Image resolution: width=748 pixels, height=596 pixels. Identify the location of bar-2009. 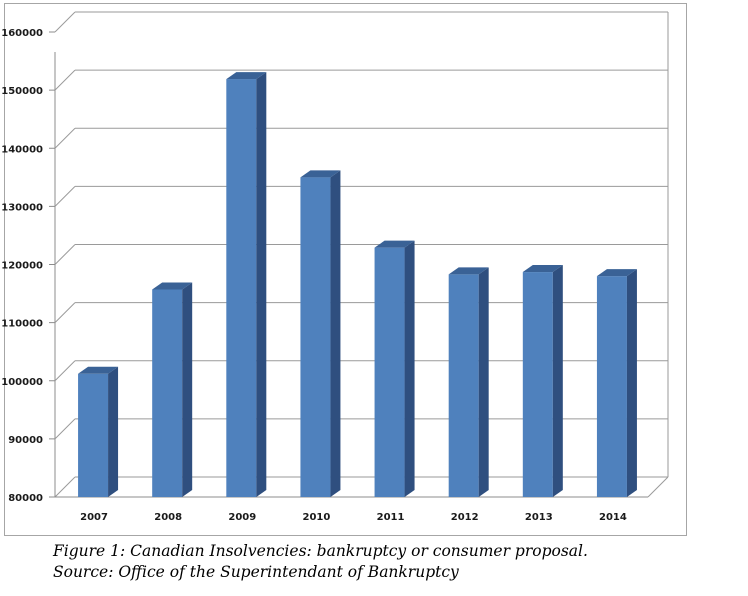
(241, 288).